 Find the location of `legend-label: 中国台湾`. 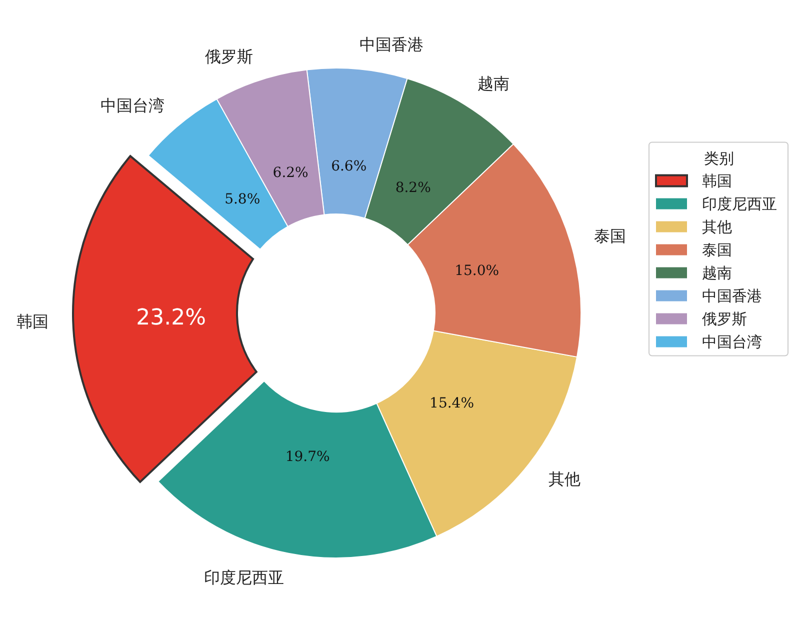

legend-label: 中国台湾 is located at coordinates (732, 341).